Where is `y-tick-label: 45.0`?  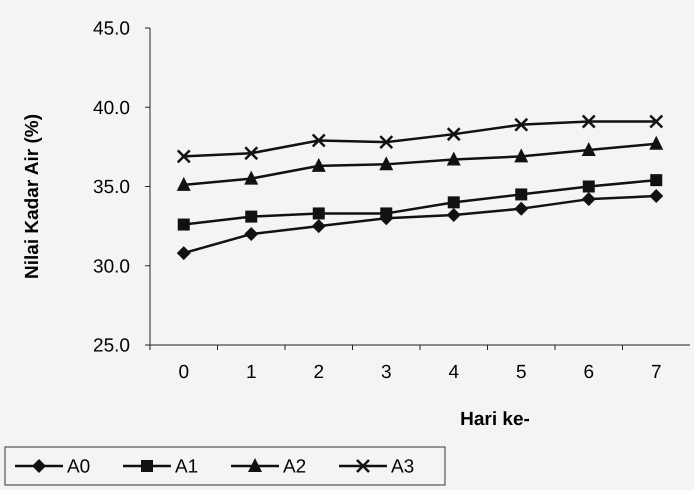
y-tick-label: 45.0 is located at coordinates (111, 29).